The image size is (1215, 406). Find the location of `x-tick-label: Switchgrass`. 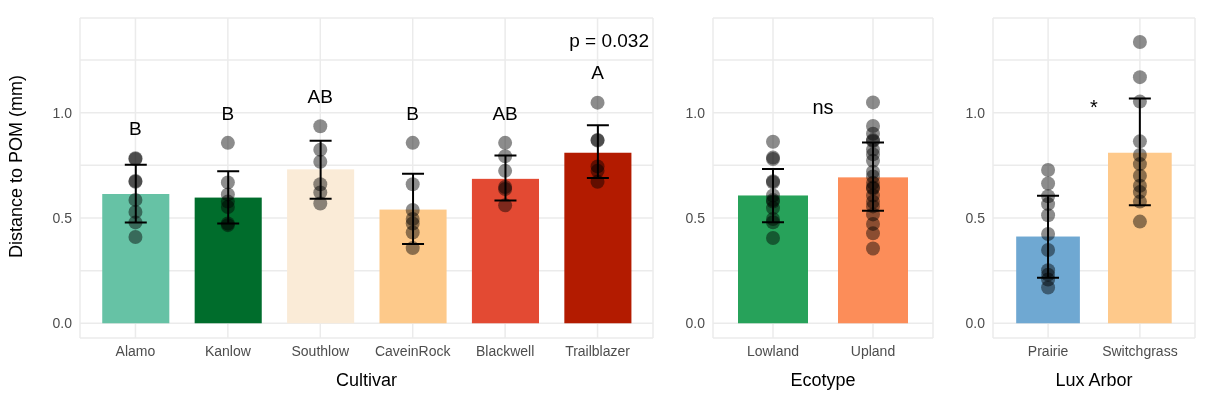

x-tick-label: Switchgrass is located at coordinates (1140, 350).